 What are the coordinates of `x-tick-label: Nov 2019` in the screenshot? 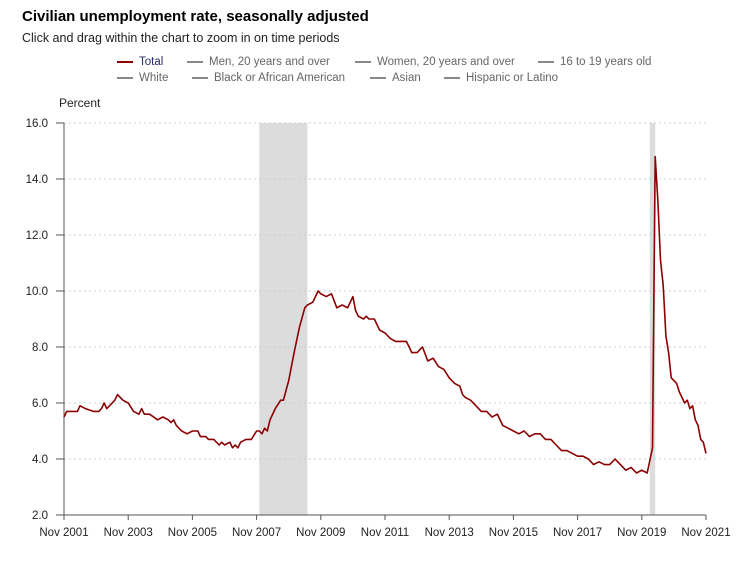 It's located at (641, 533).